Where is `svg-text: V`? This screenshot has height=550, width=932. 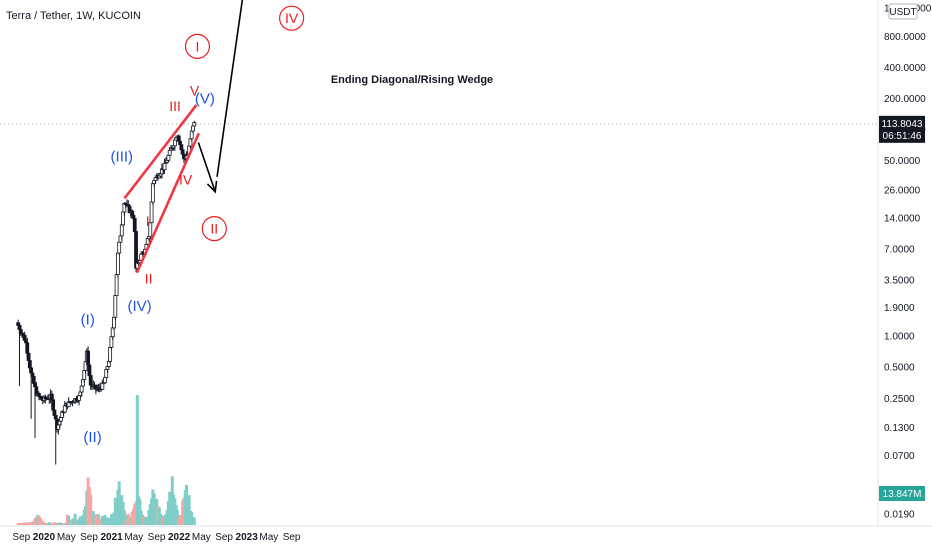 svg-text: V is located at coordinates (195, 90).